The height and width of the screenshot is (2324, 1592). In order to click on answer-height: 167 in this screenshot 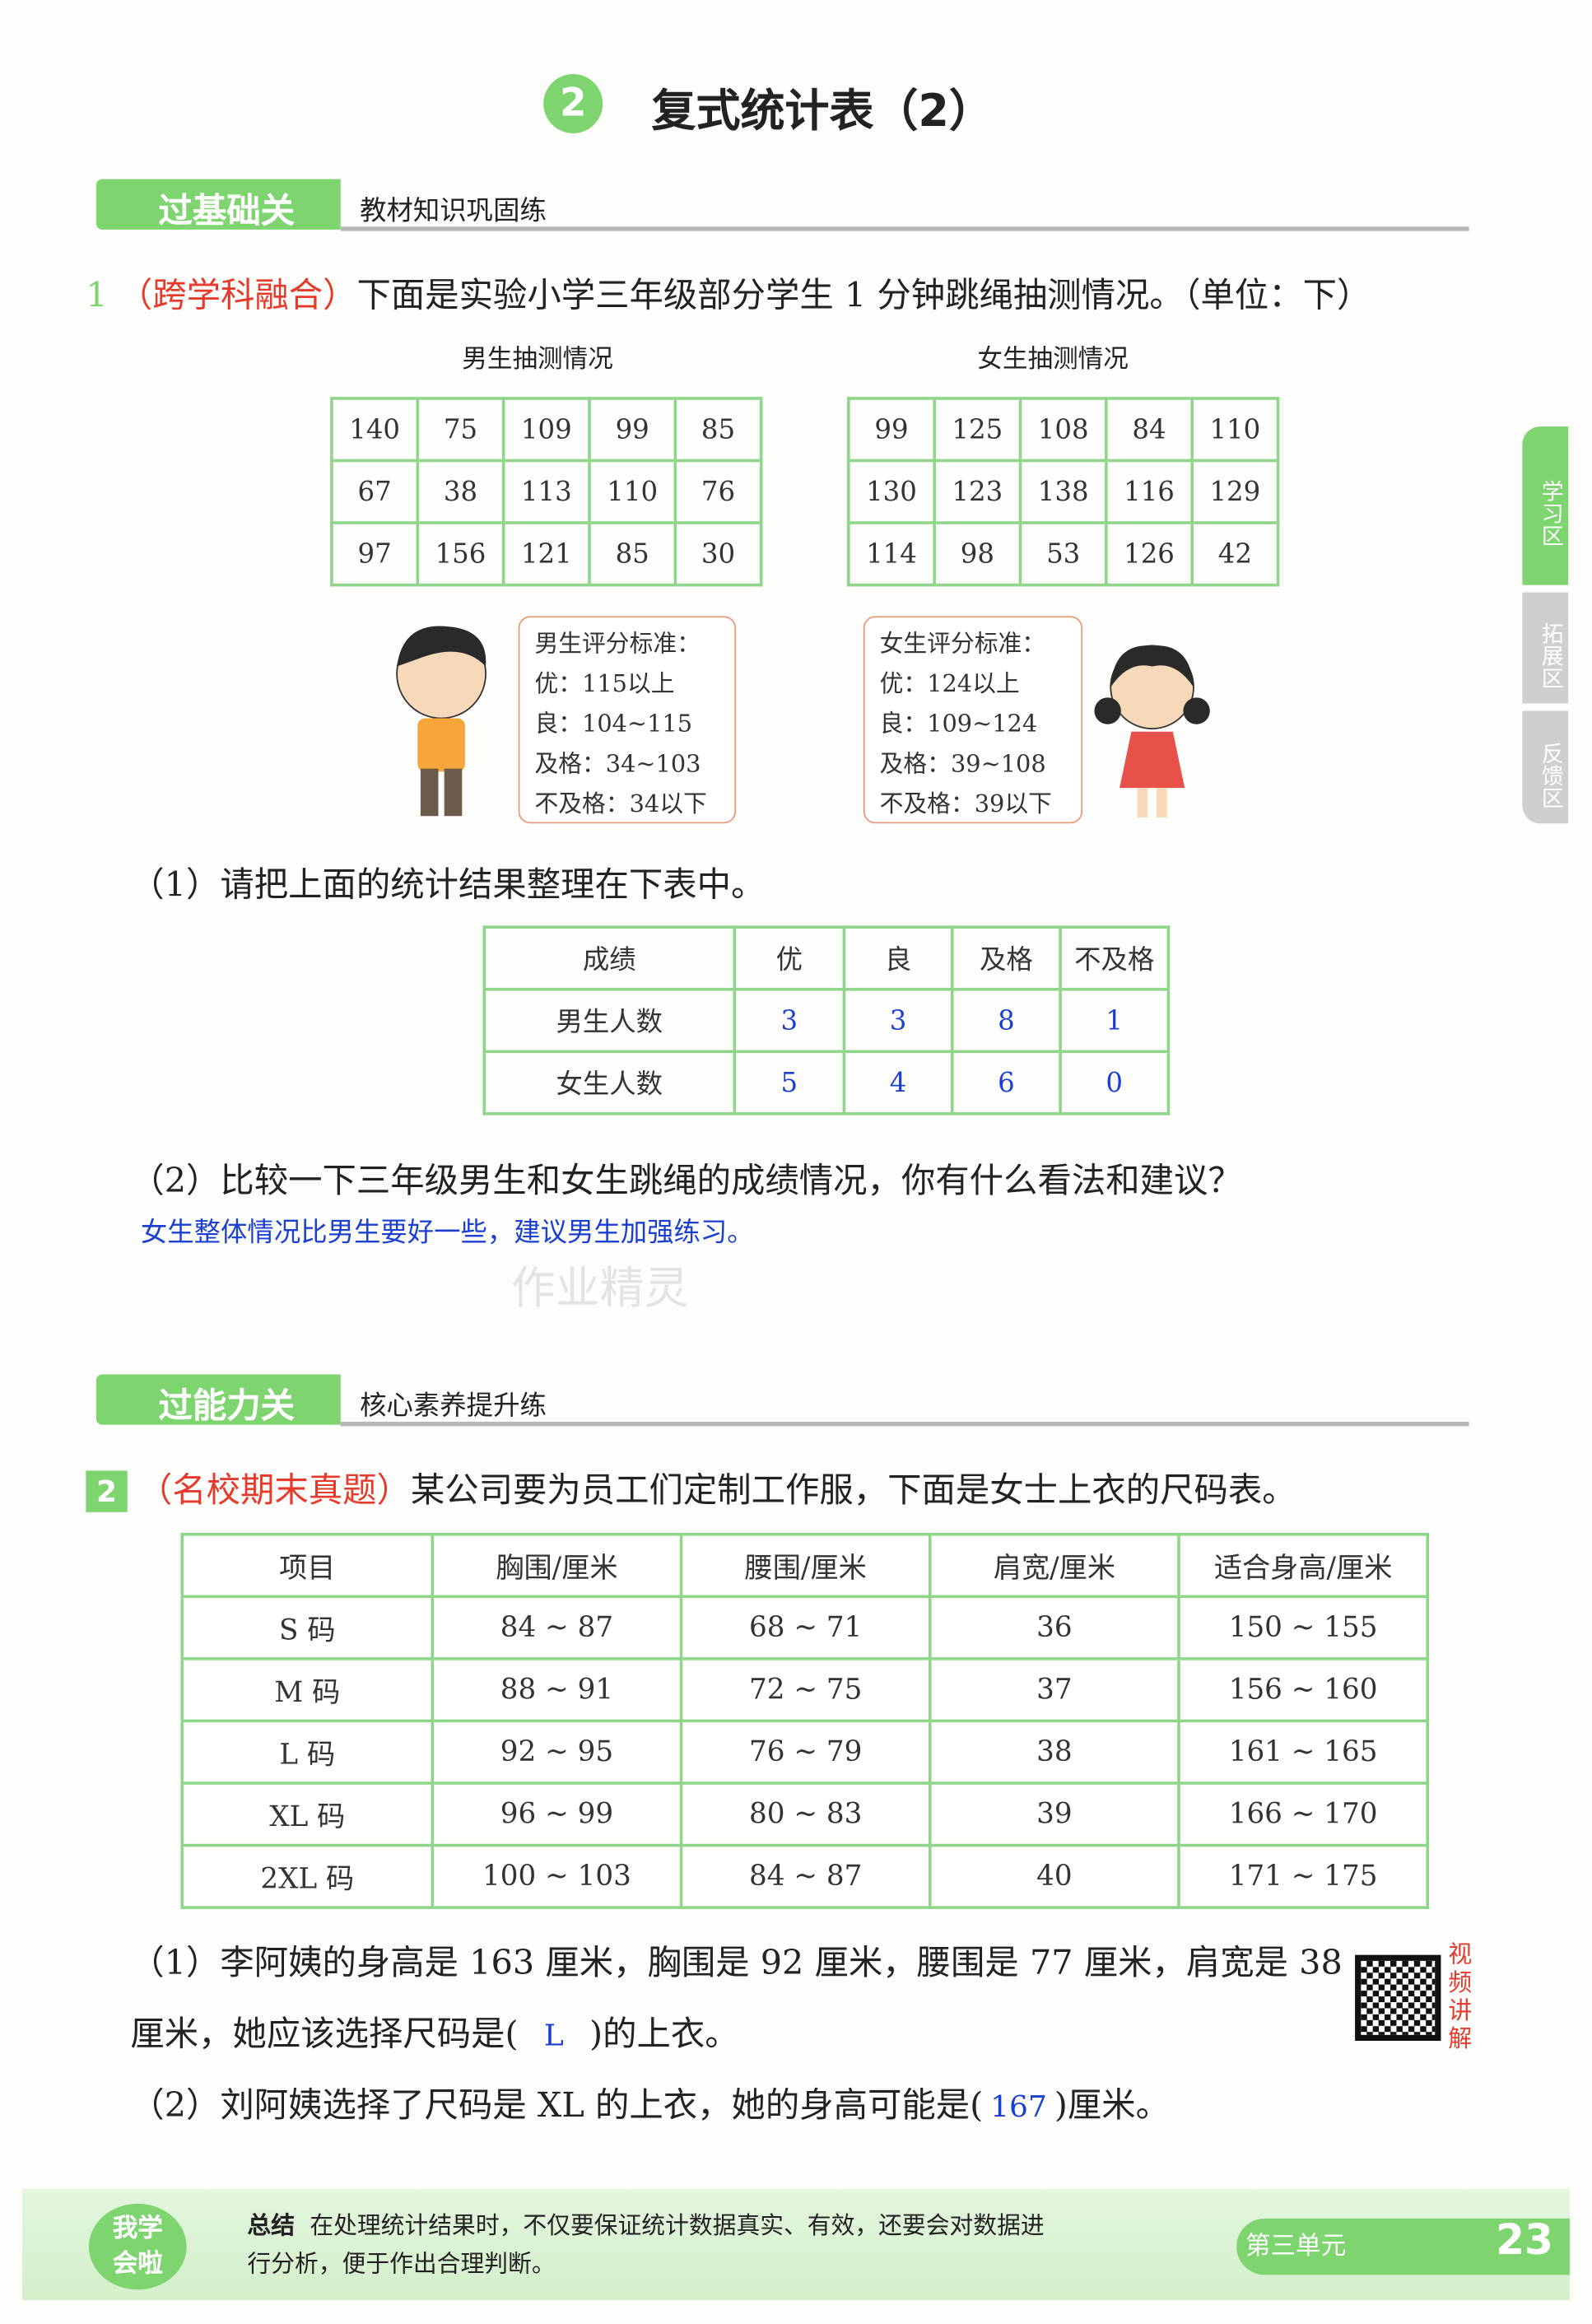, I will do `click(1018, 2106)`.